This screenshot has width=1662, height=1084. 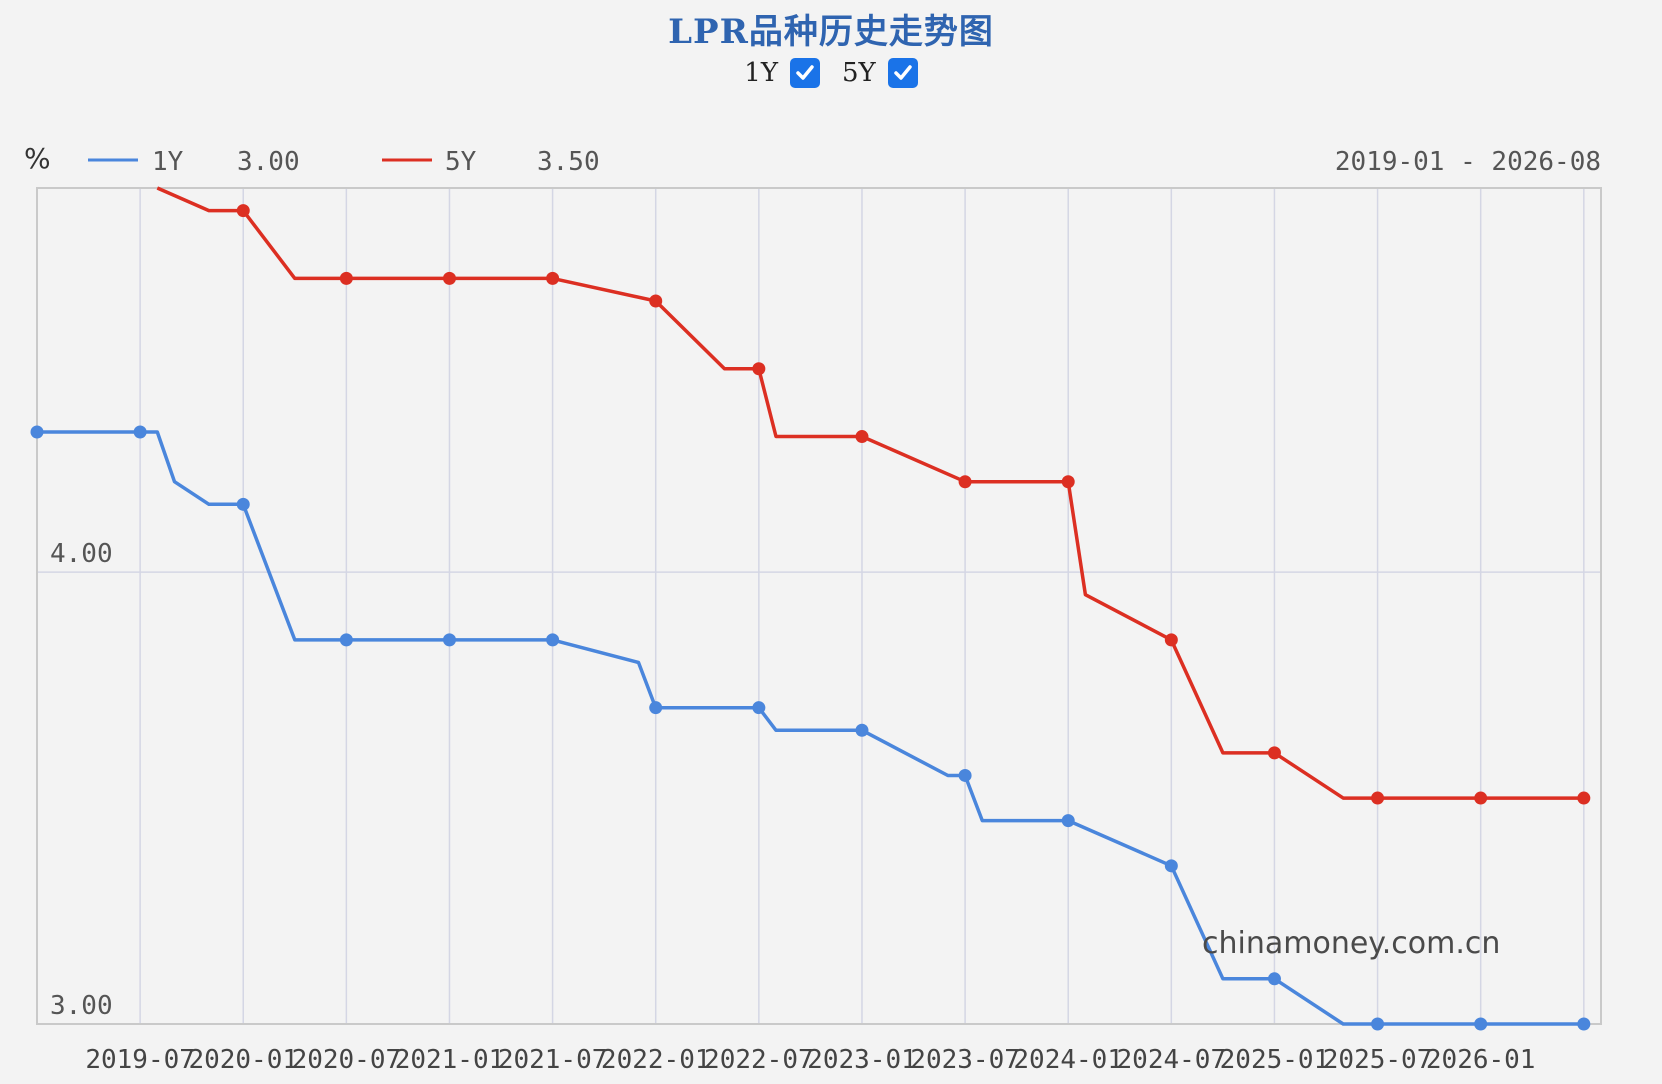 I want to click on toggle-1y: 1Y, so click(x=782, y=73).